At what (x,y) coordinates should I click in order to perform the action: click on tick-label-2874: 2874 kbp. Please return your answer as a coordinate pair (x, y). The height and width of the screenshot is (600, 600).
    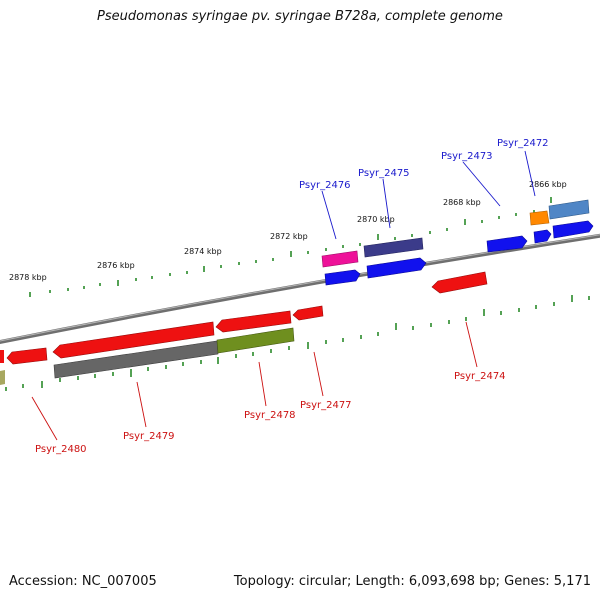
    Looking at the image, I should click on (203, 251).